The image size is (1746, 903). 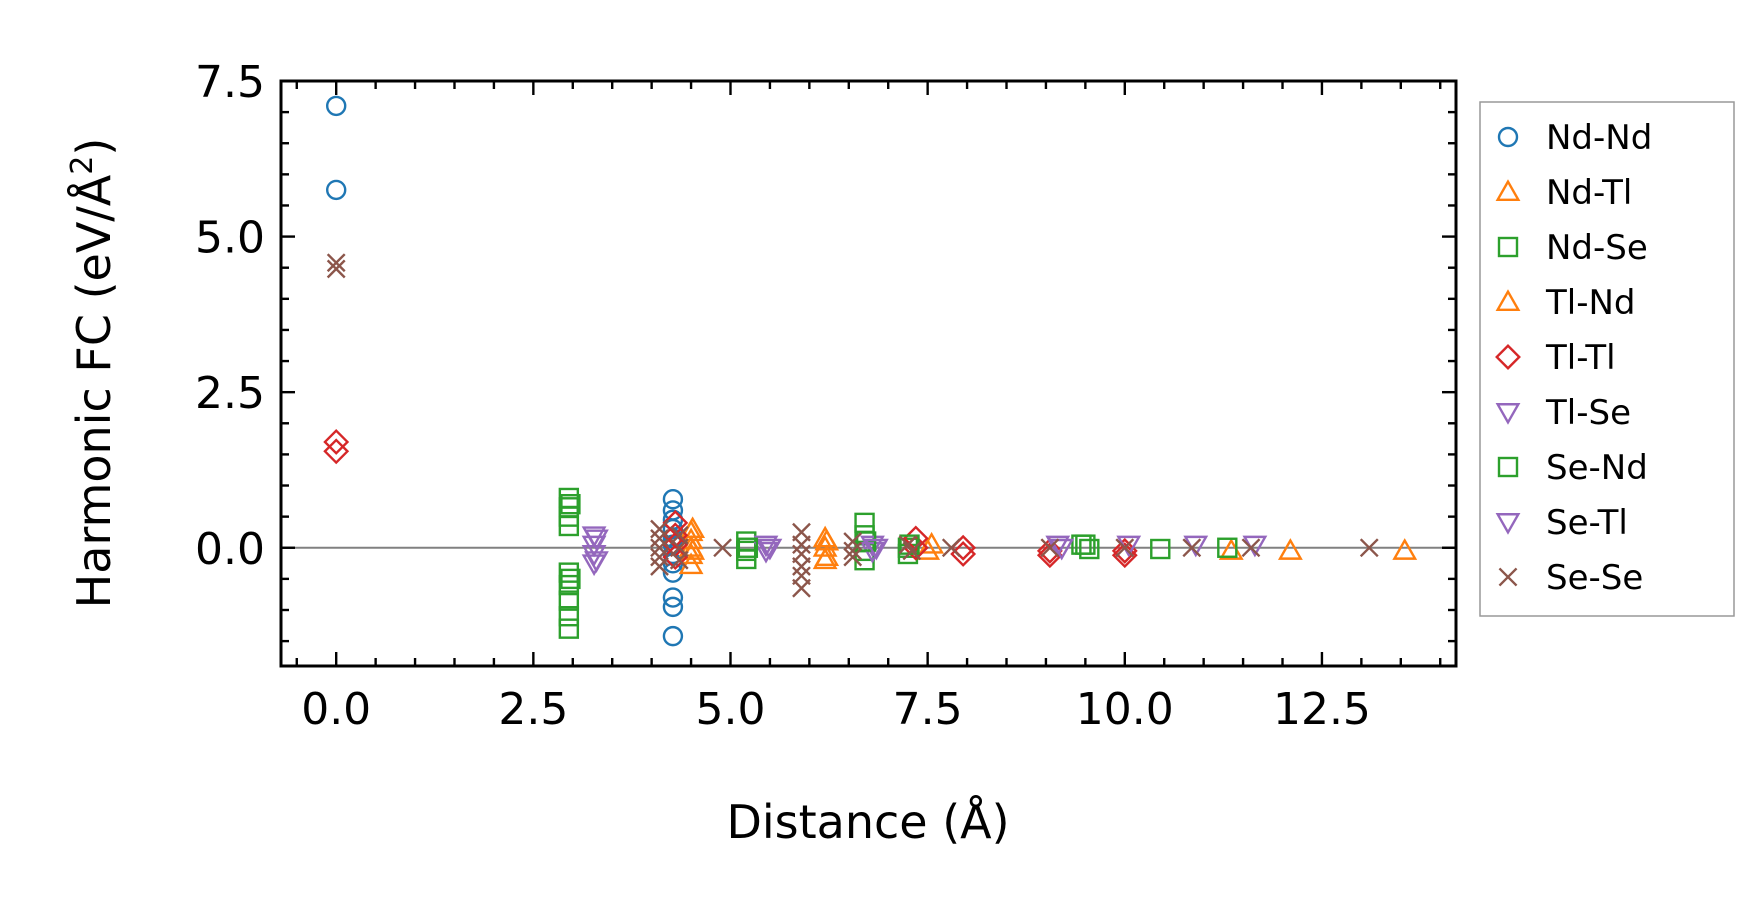 I want to click on x-tick-label: 5.0, so click(x=731, y=709).